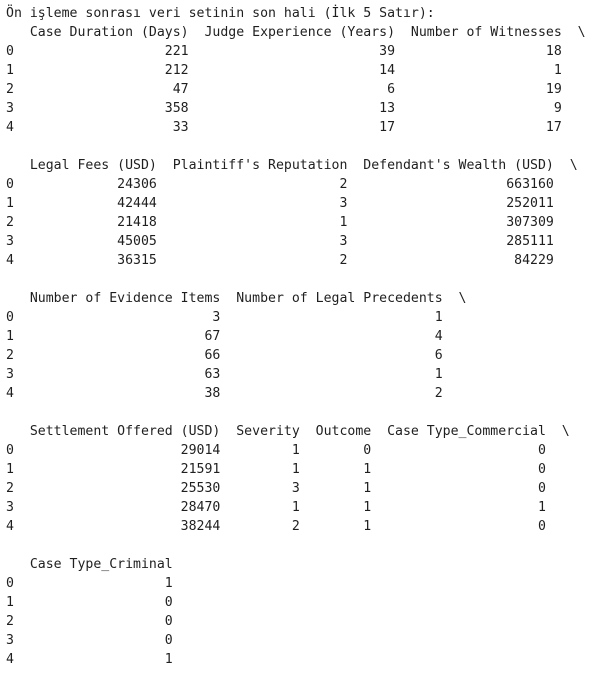 Image resolution: width=614 pixels, height=680 pixels. I want to click on block2-row-4: 4 36315 2 84229, so click(292, 260).